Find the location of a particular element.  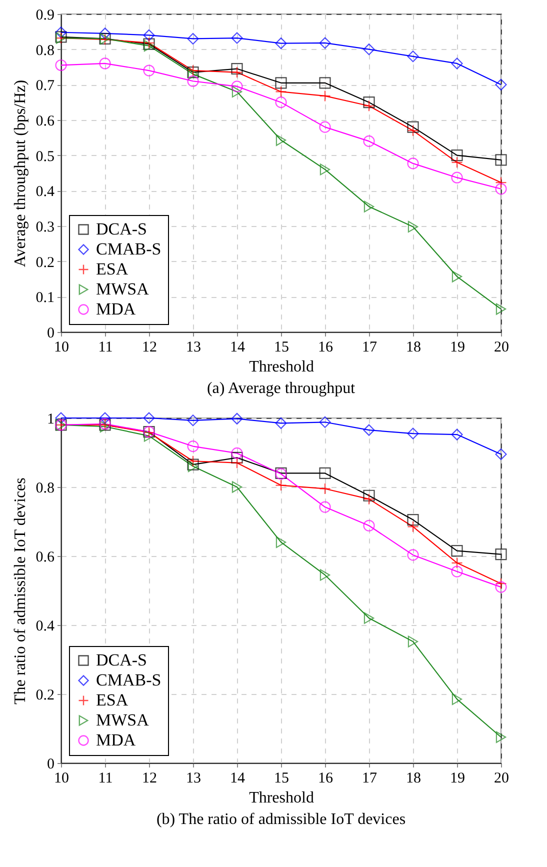

y-axis-title: Average throughput (bps/Hz) is located at coordinates (20, 174).